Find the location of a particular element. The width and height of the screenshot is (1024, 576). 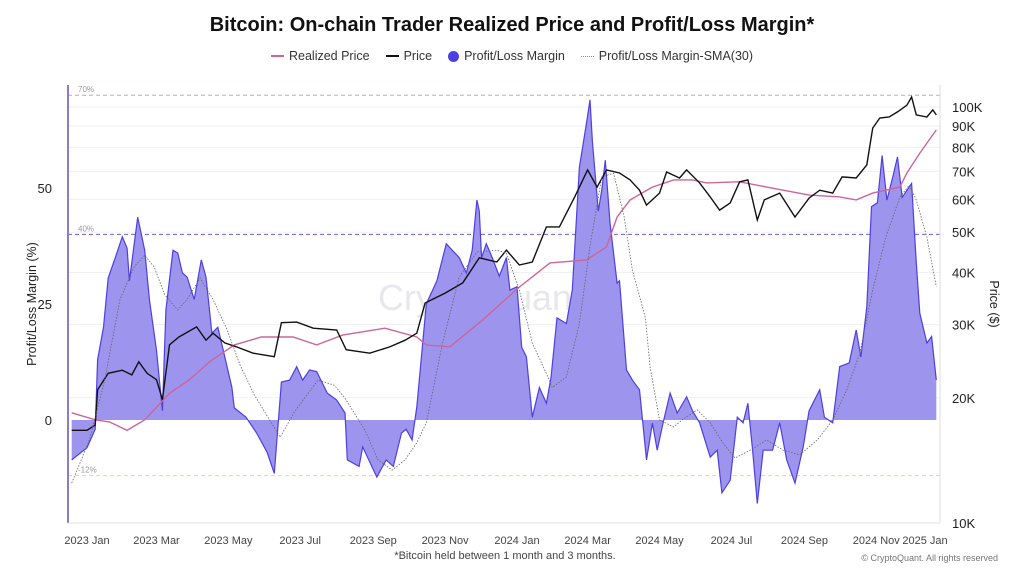

x-tick-label: 2024 Nov is located at coordinates (877, 541).